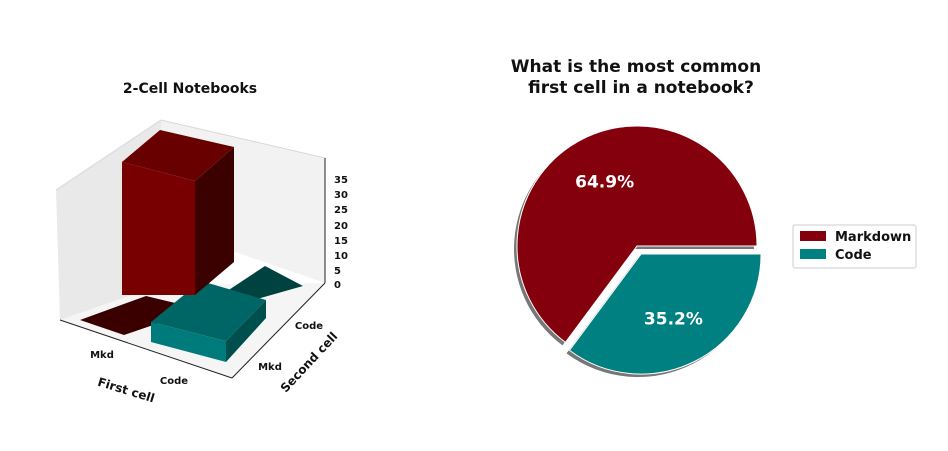 The width and height of the screenshot is (948, 451). What do you see at coordinates (337, 285) in the screenshot?
I see `z-tick: 0` at bounding box center [337, 285].